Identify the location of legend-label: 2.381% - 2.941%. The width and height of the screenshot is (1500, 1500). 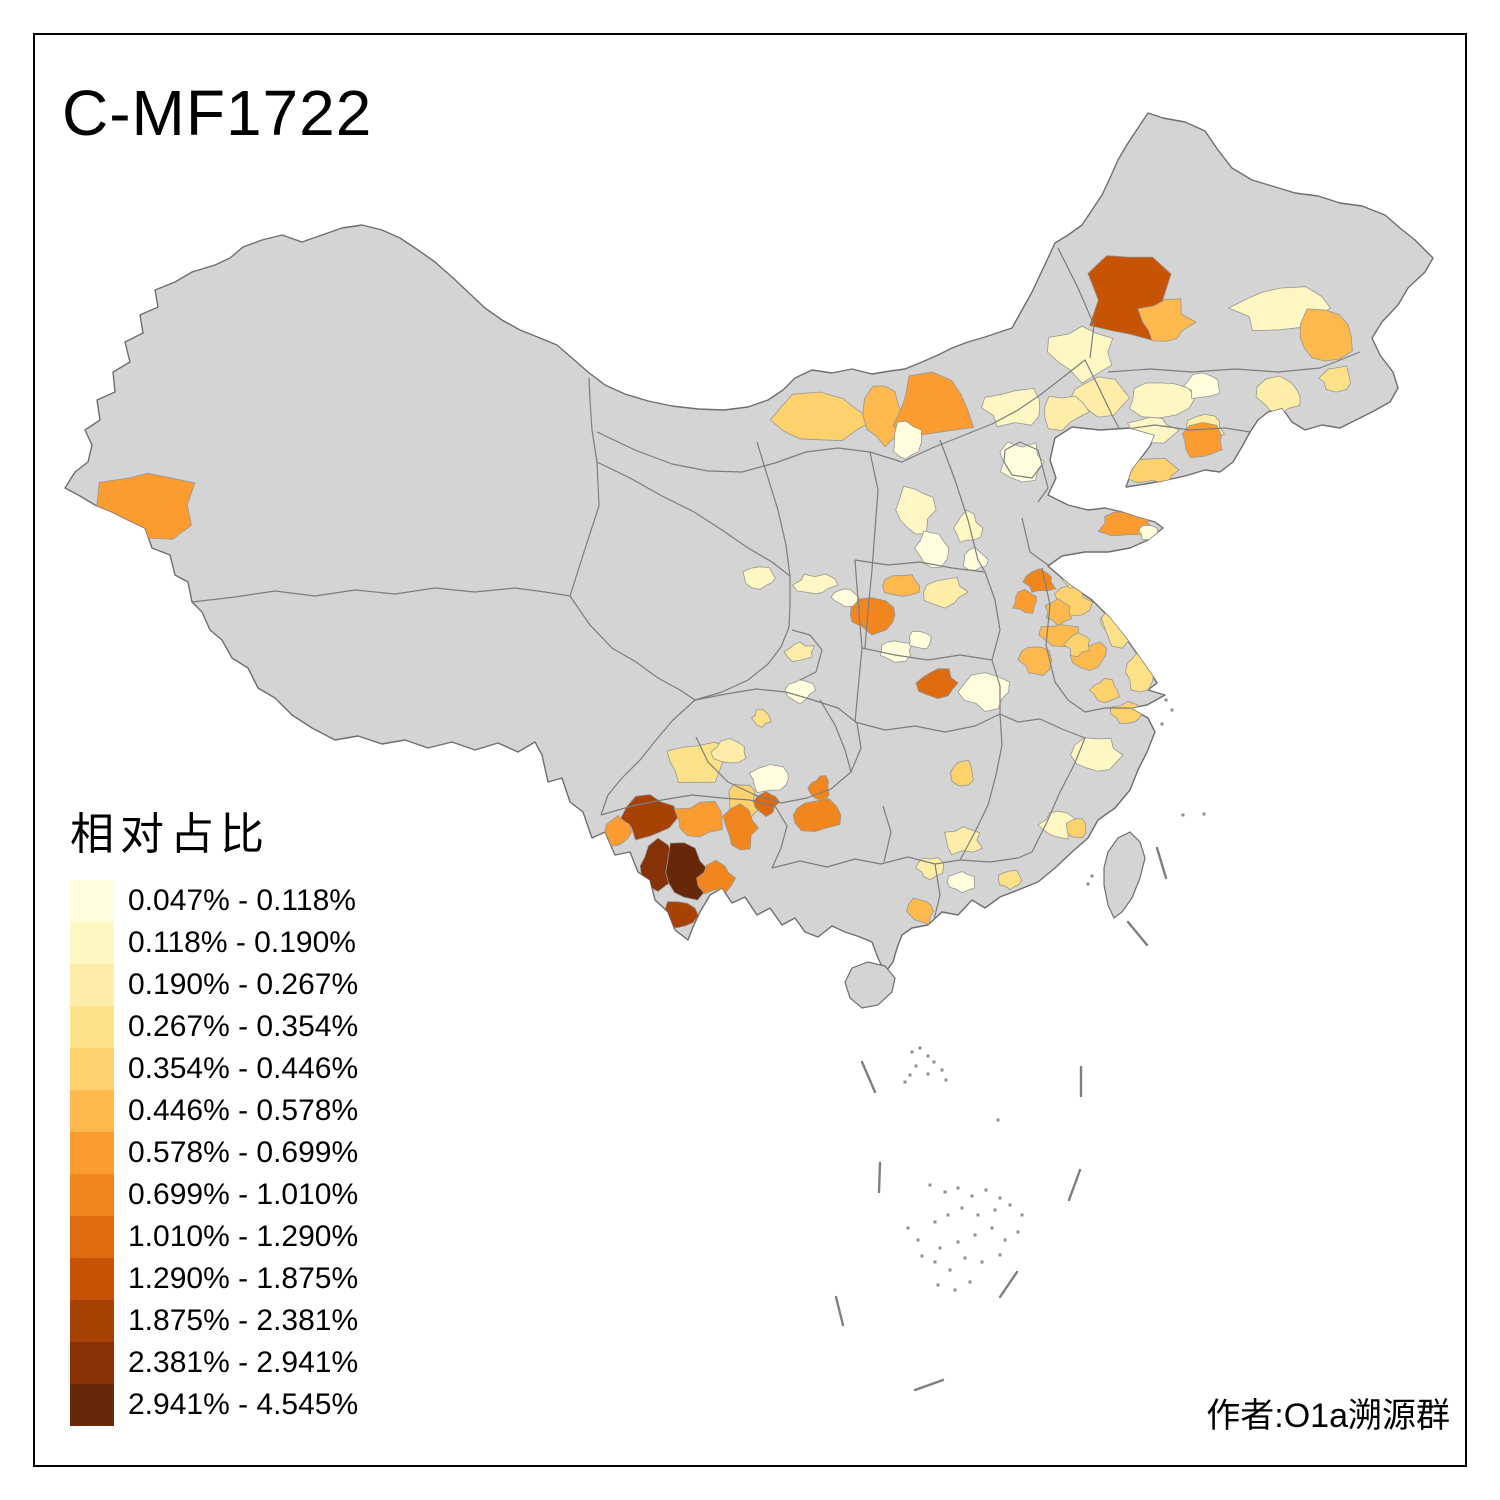
(243, 1362).